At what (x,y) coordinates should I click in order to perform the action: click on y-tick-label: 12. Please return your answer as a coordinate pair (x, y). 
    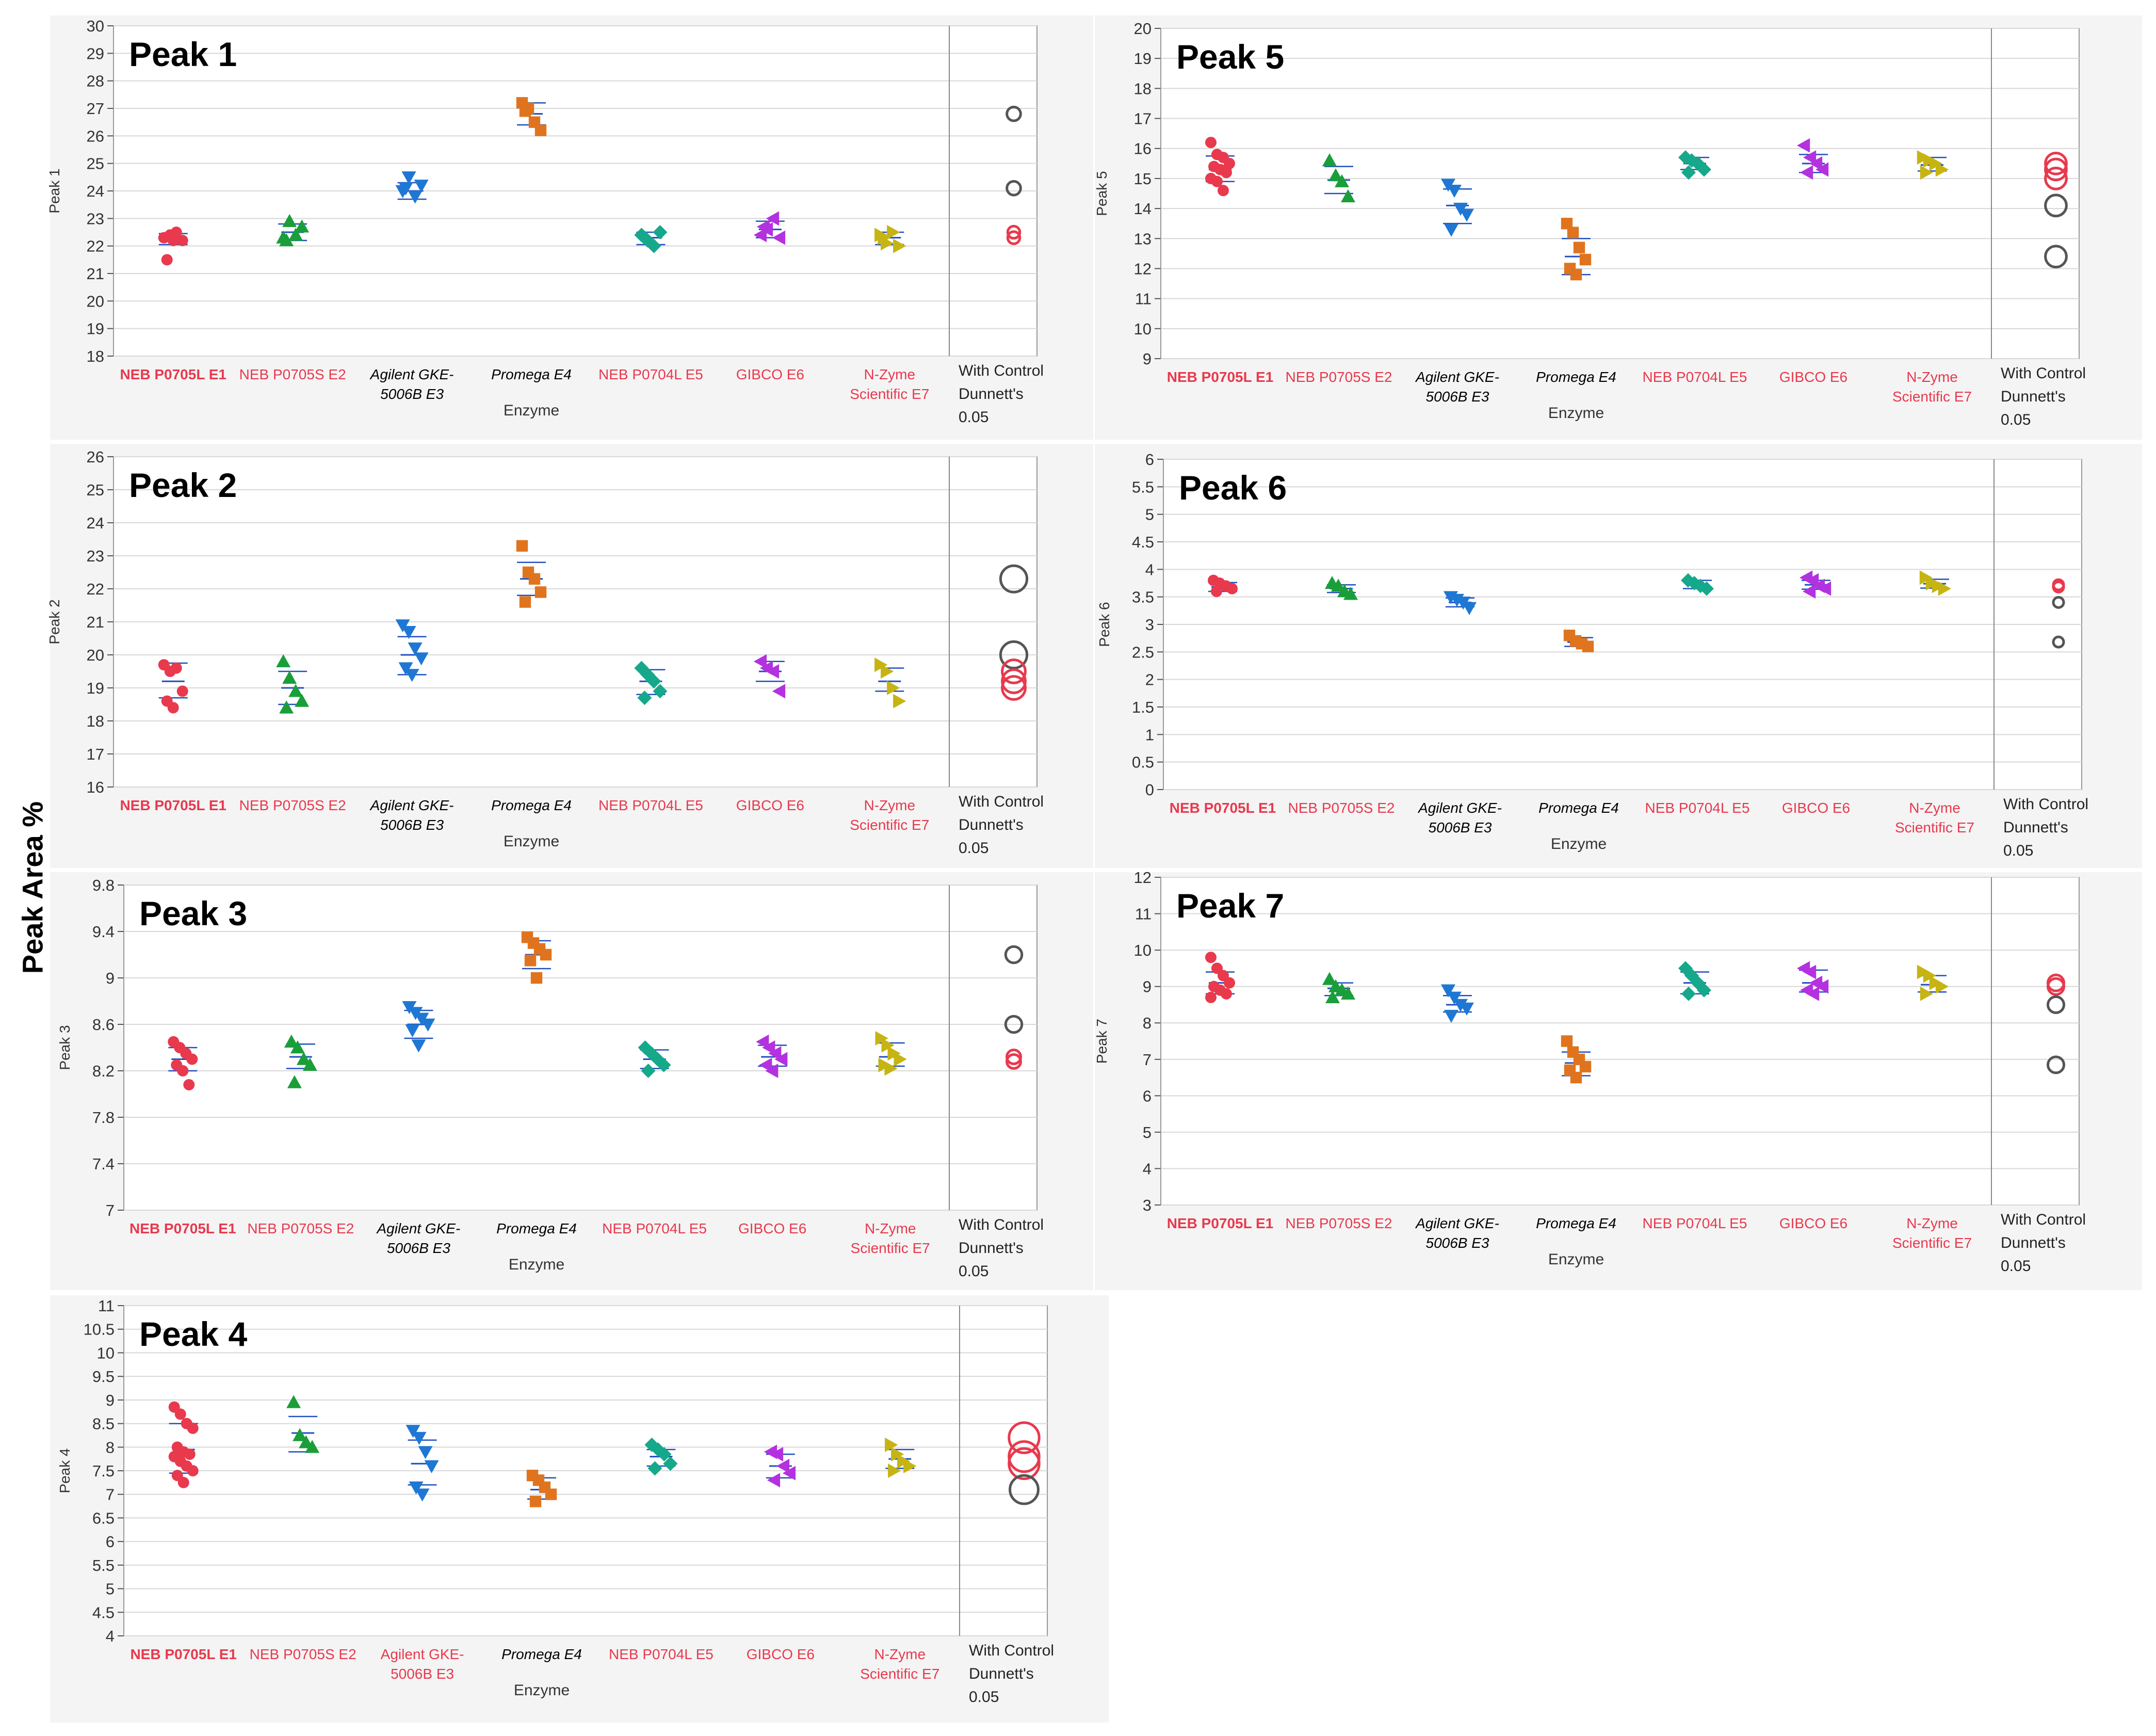
    Looking at the image, I should click on (1143, 269).